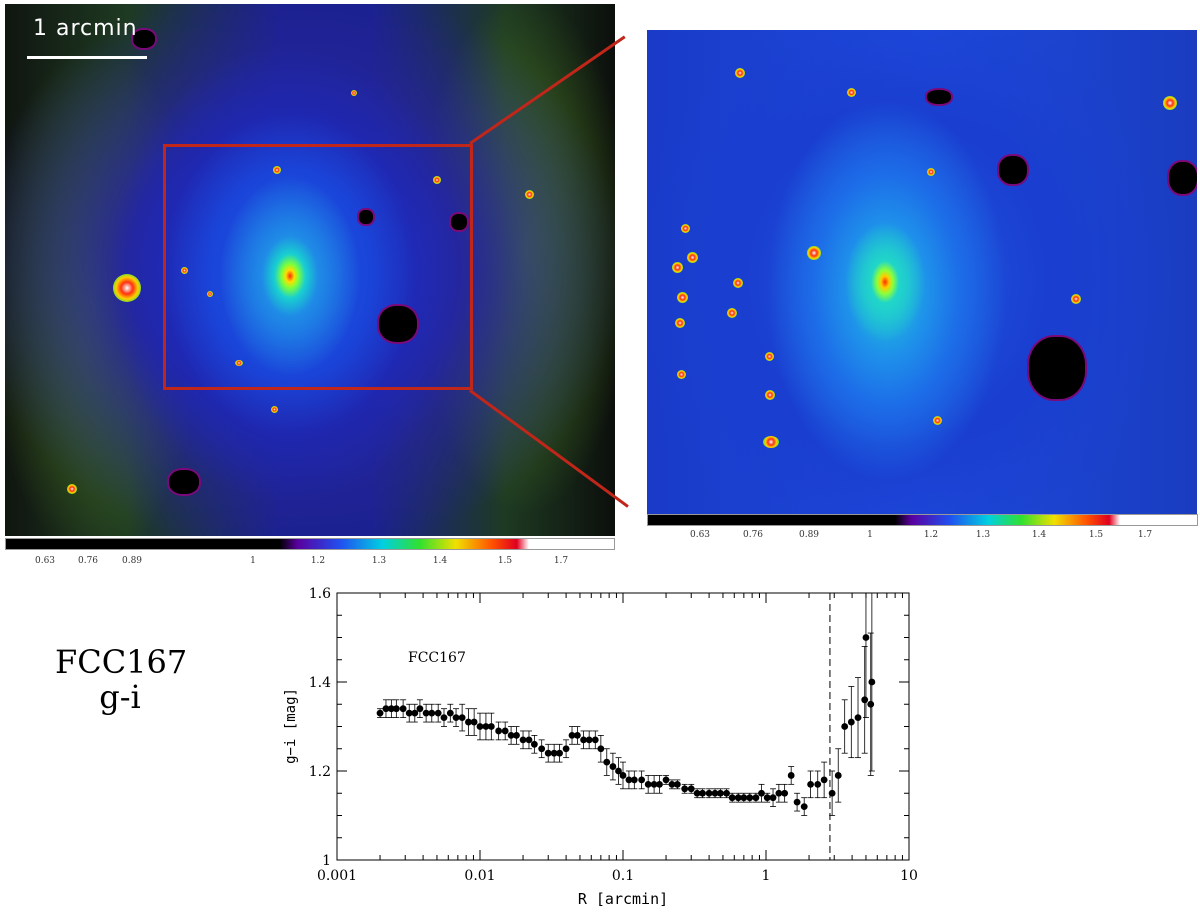 The width and height of the screenshot is (1200, 915). What do you see at coordinates (85, 28) in the screenshot?
I see `scale-bar-label: 1 arcmin` at bounding box center [85, 28].